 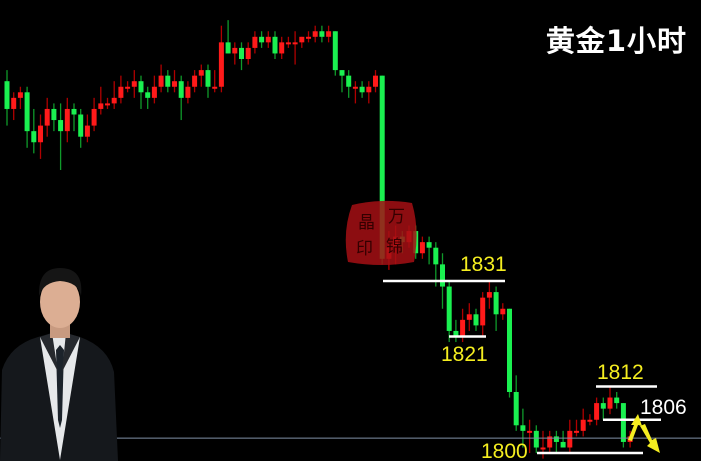 I want to click on seal-stamp-logo: 晶 万 印 锦, so click(x=381, y=232).